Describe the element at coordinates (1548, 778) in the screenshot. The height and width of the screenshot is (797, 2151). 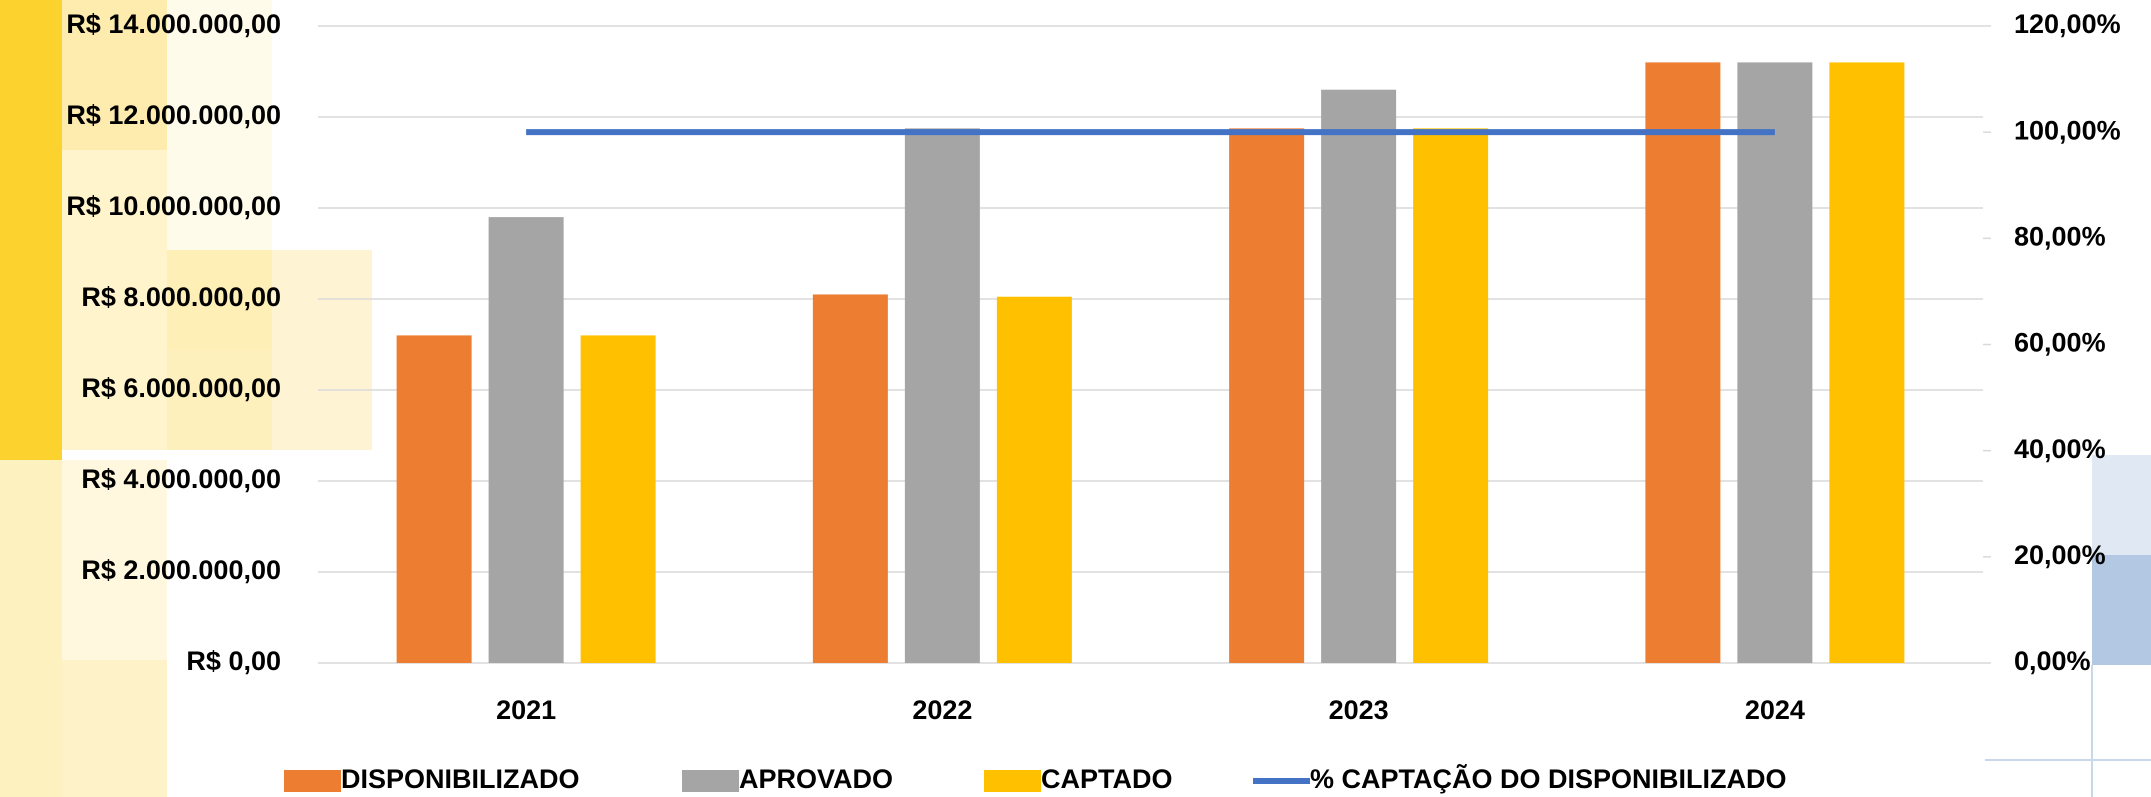
I see `legend-label: % CAPTAÇÃO DO DISPONIBILIZADO` at that location.